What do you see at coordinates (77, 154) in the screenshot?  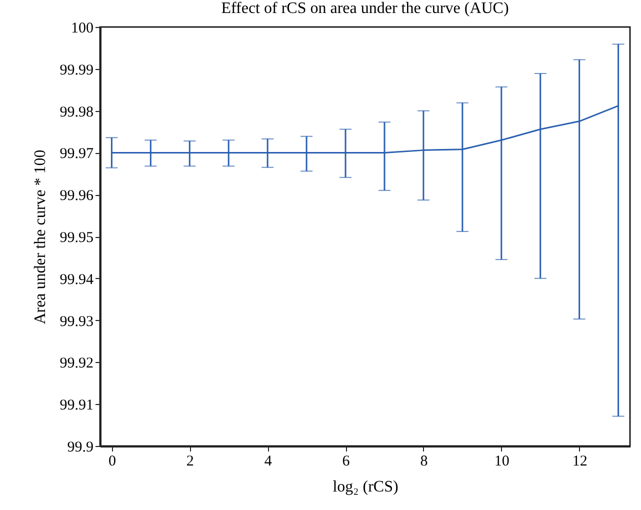 I see `y-tick-label: 99.97` at bounding box center [77, 154].